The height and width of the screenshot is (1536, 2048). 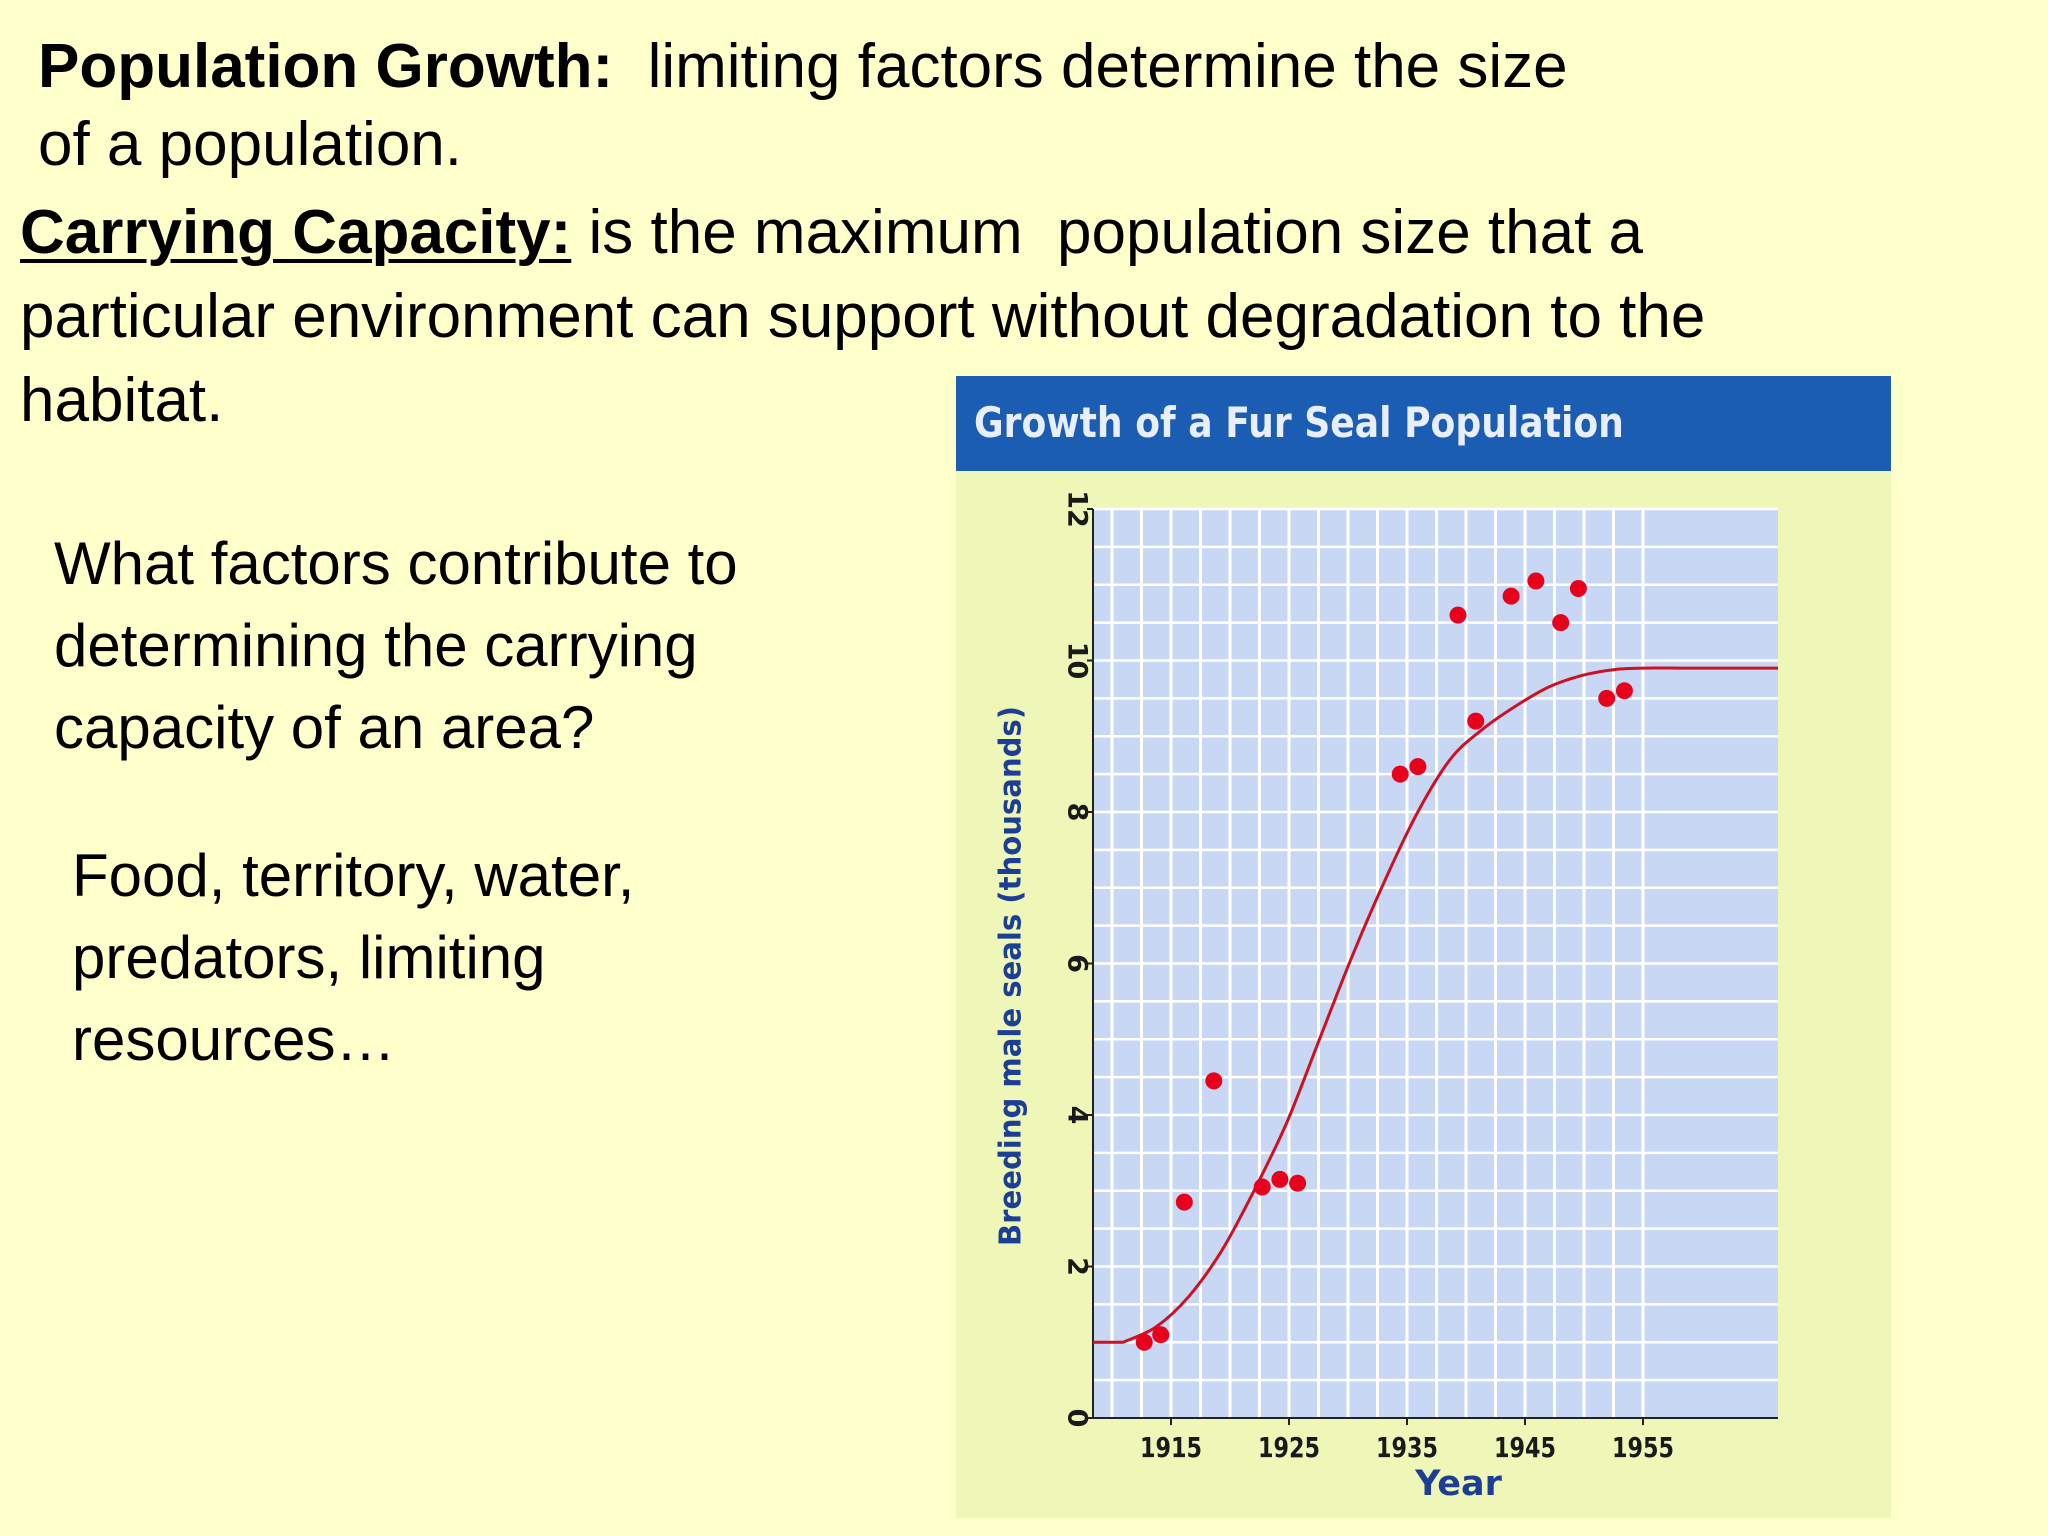 I want to click on x-tick-label: 1935, so click(x=1407, y=1447).